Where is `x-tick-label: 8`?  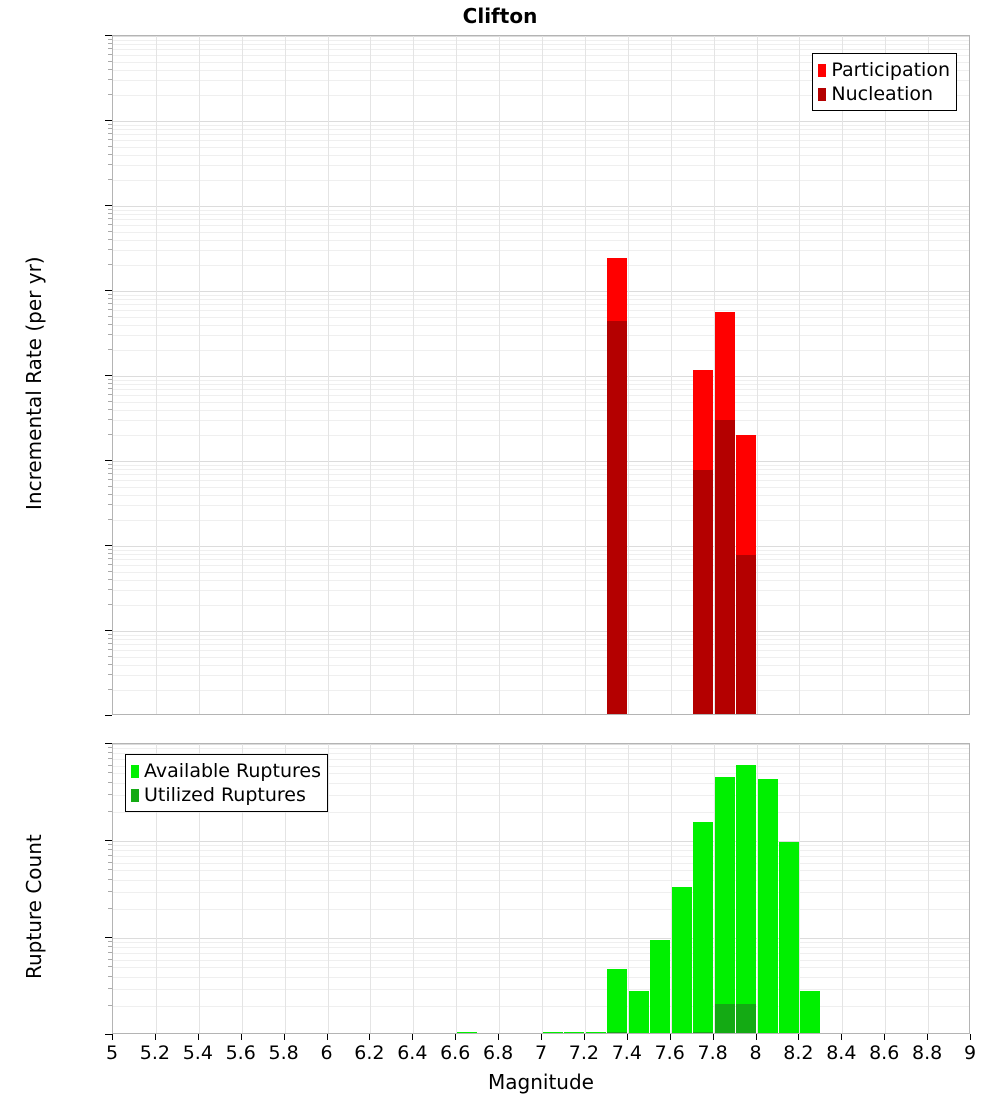 x-tick-label: 8 is located at coordinates (755, 1053).